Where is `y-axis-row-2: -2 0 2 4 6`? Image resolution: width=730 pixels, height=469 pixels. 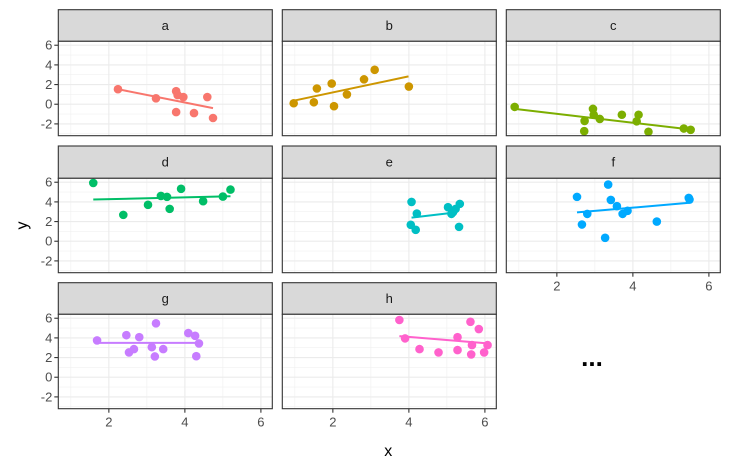
y-axis-row-2: -2 0 2 4 6 is located at coordinates (50, 221).